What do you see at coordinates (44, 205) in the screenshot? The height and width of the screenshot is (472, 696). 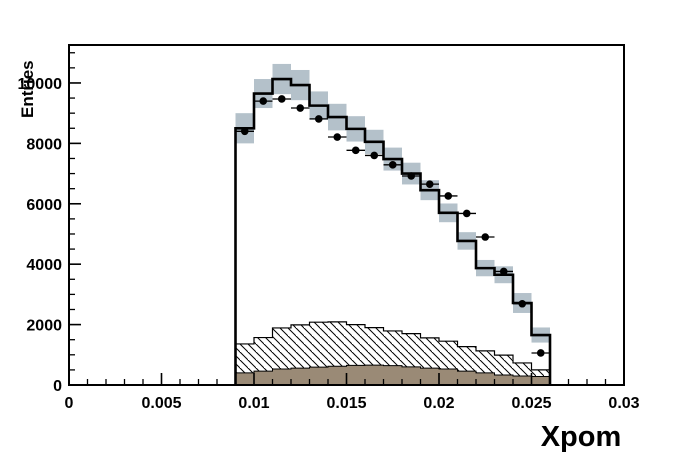 I see `y-tick-label: 6000` at bounding box center [44, 205].